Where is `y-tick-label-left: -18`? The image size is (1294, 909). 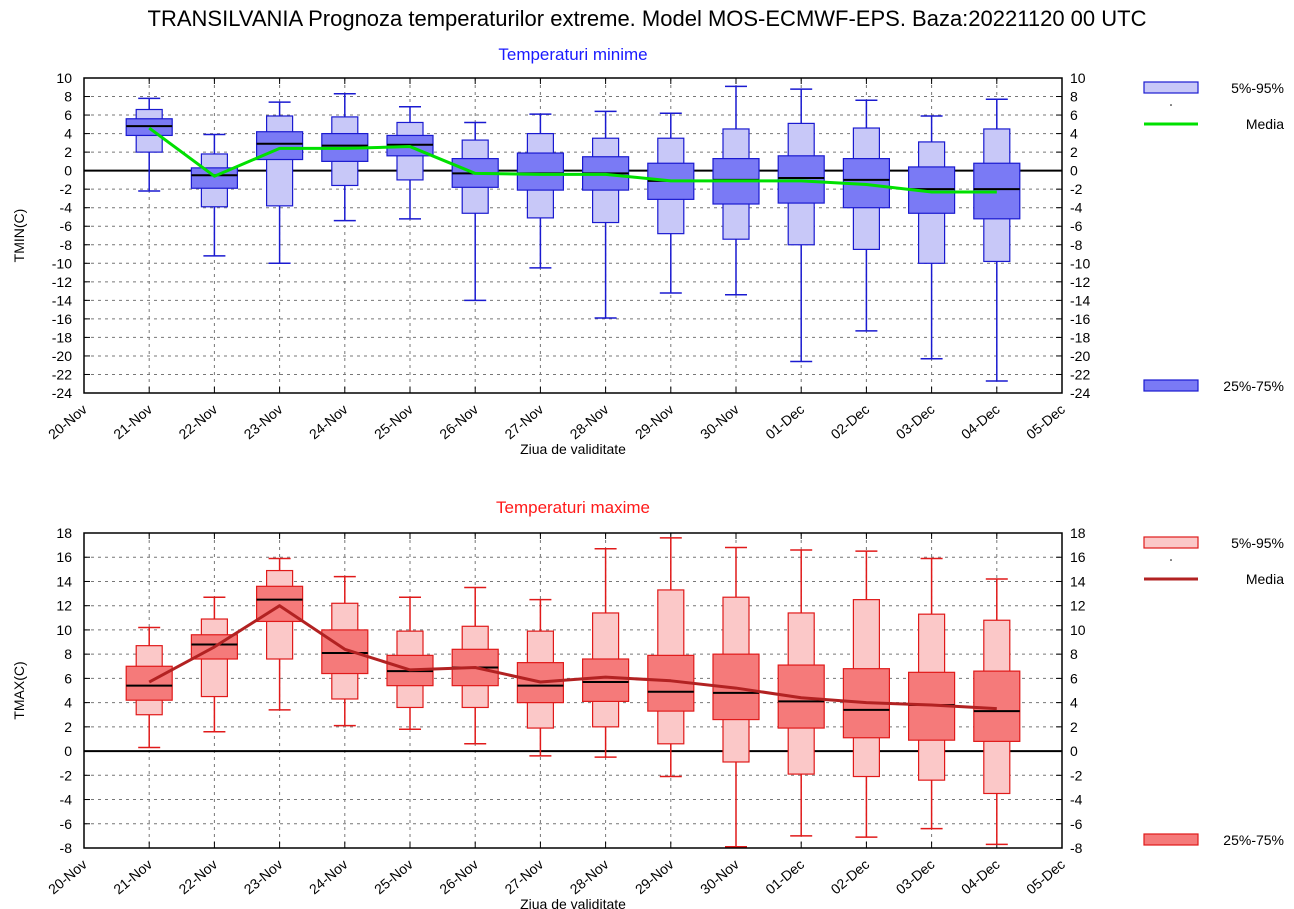
y-tick-label-left: -18 is located at coordinates (62, 337).